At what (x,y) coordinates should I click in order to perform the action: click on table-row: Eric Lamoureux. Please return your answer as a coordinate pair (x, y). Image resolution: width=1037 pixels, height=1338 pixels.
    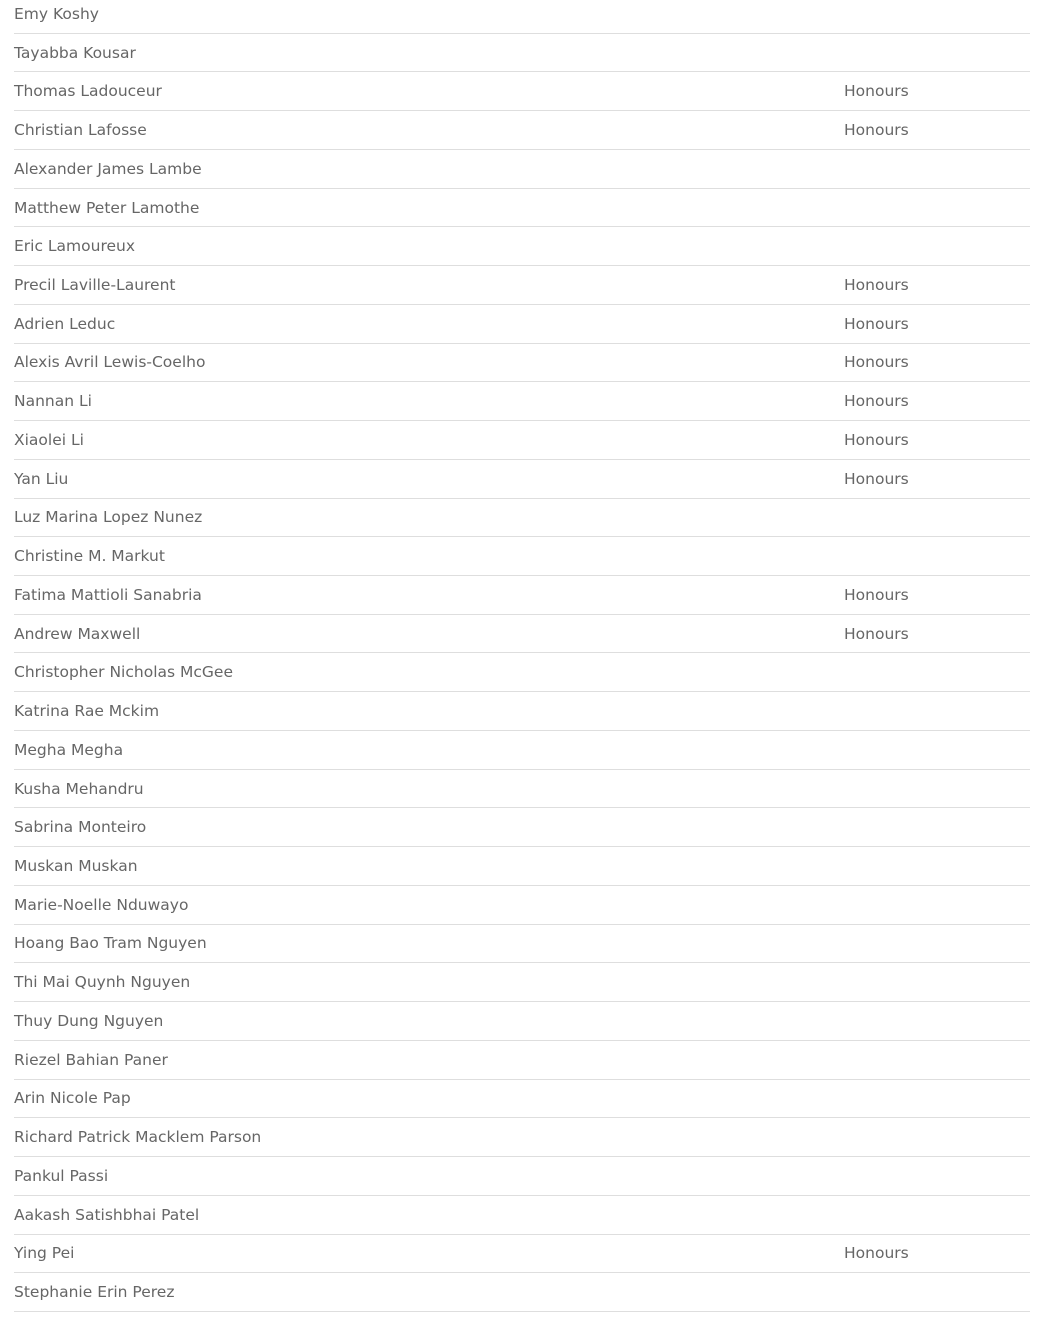
    Looking at the image, I should click on (522, 247).